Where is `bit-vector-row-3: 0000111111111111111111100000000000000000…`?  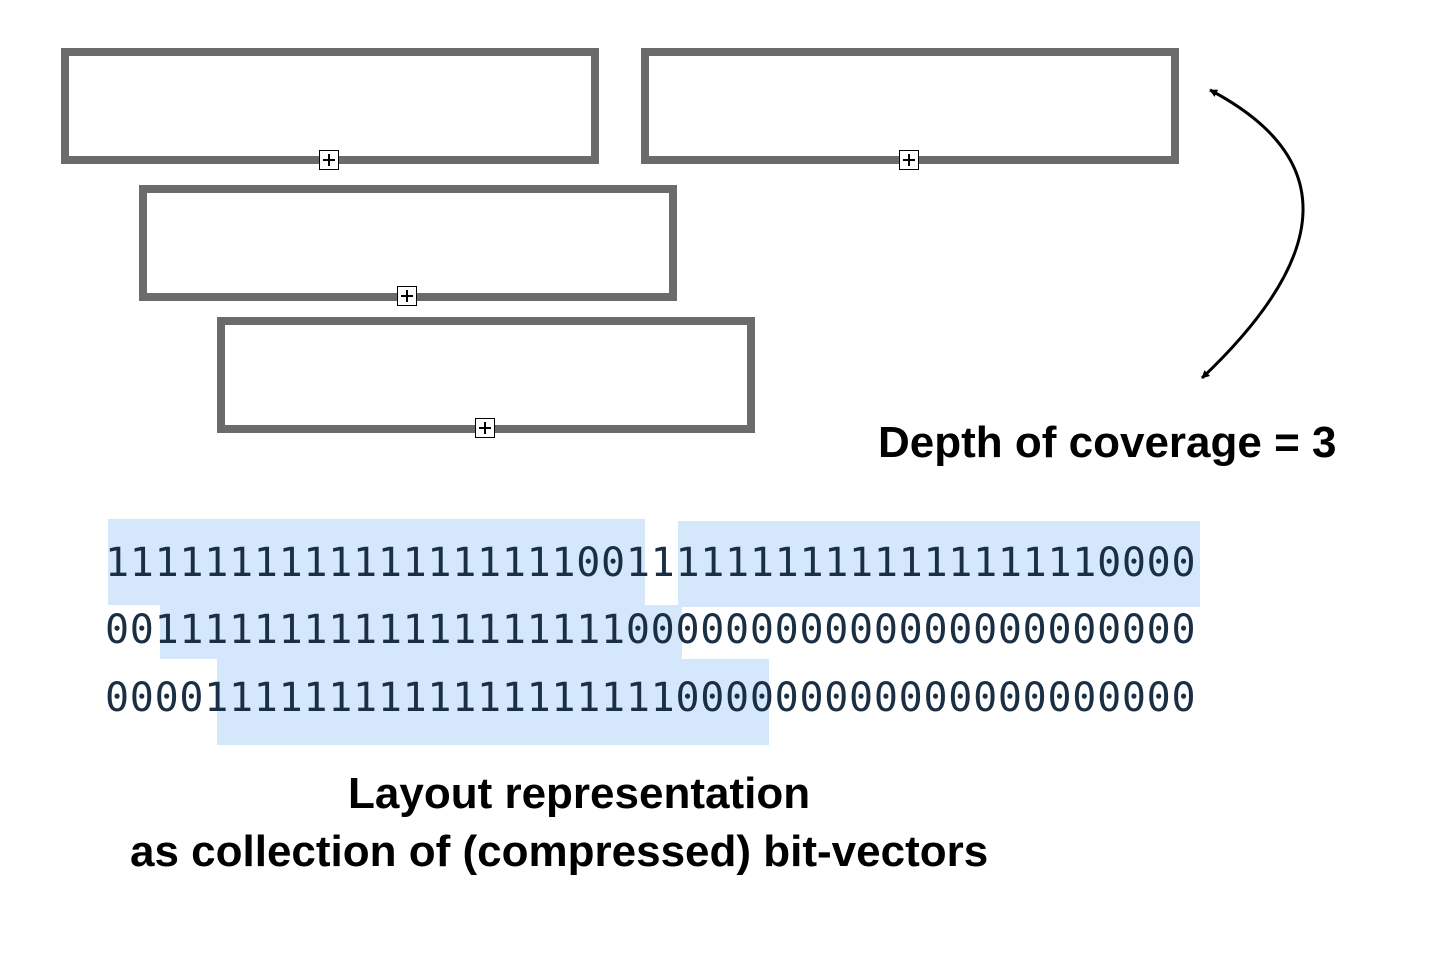
bit-vector-row-3: 0000111111111111111111100000000000000000… is located at coordinates (651, 698).